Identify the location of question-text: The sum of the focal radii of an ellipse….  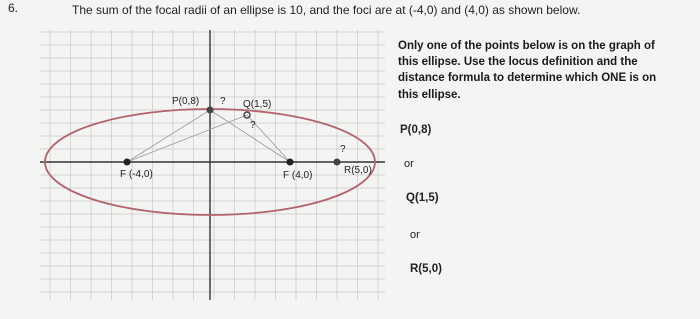
(326, 10).